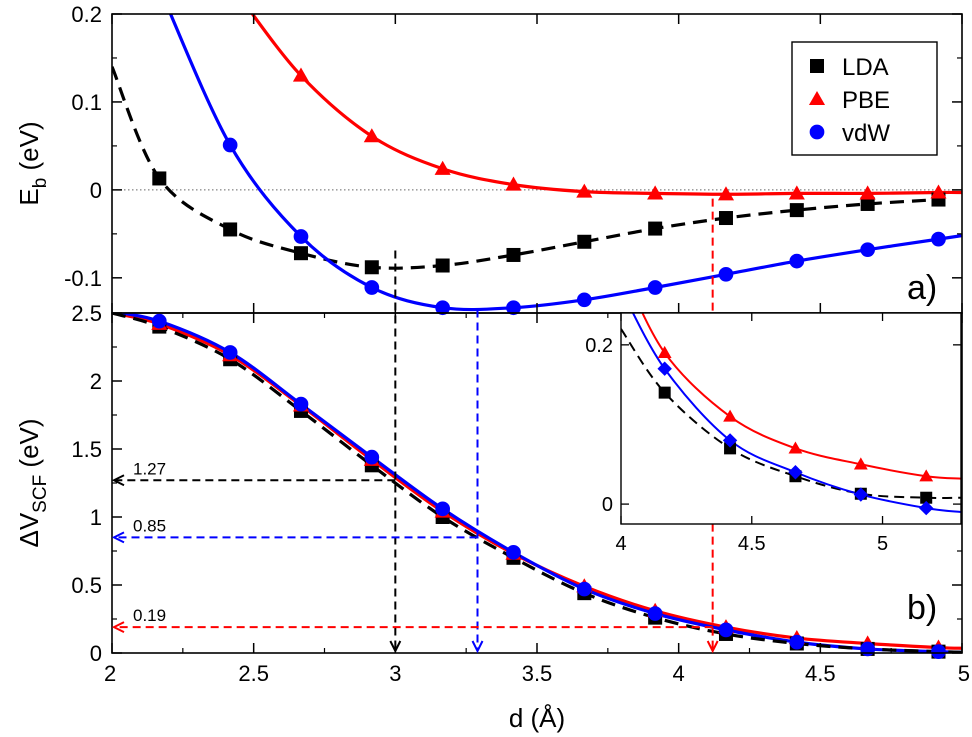 The height and width of the screenshot is (737, 972). I want to click on y-axis-label-b: ΔVSCF (eV), so click(32, 482).